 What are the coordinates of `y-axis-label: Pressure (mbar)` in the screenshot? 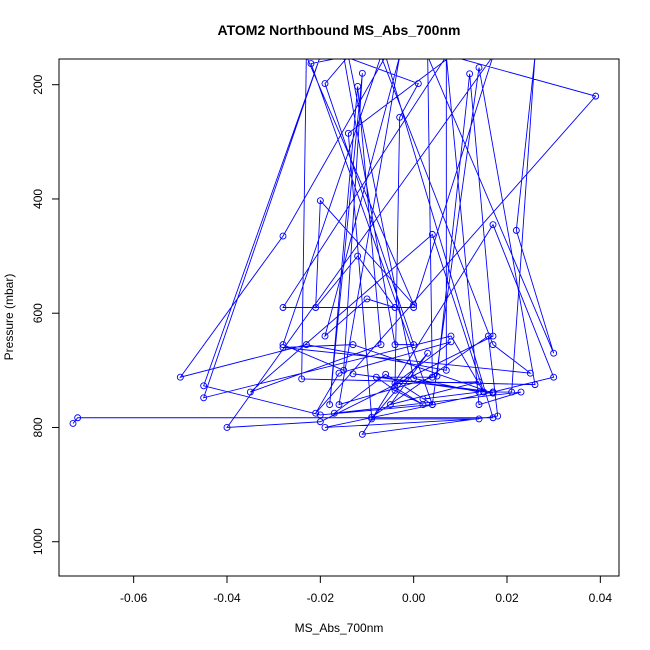 It's located at (9, 317).